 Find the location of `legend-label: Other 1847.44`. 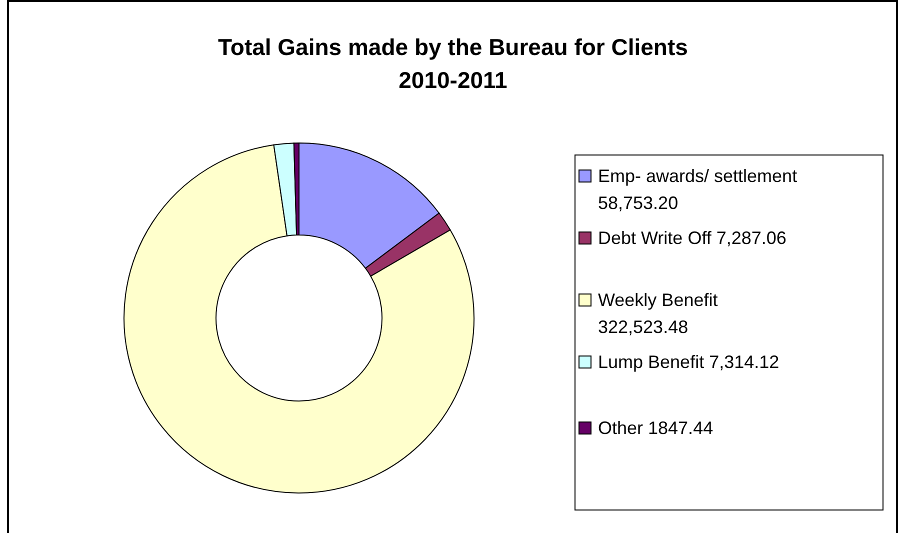

legend-label: Other 1847.44 is located at coordinates (656, 428).